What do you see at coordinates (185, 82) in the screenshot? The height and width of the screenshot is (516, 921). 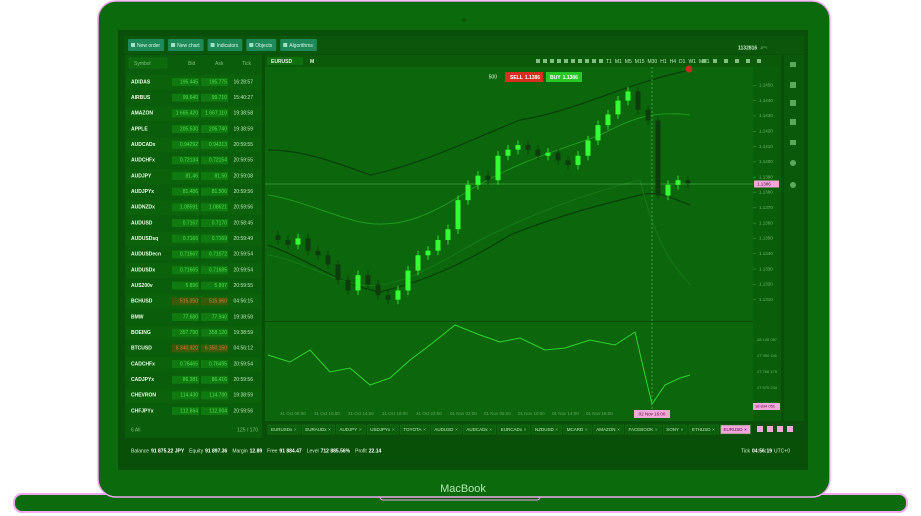 I see `bid-cell` at bounding box center [185, 82].